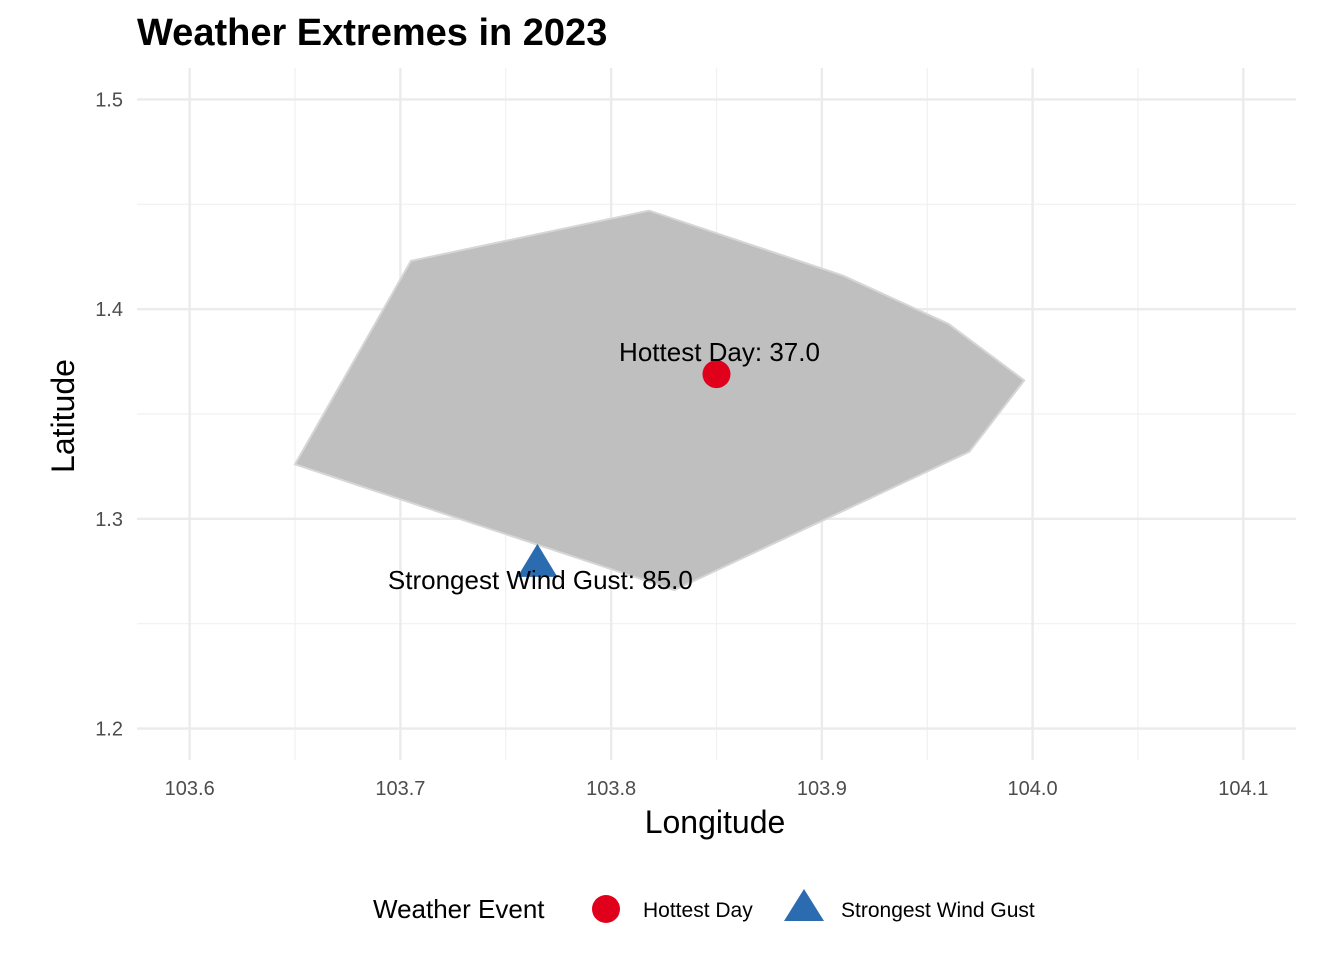 This screenshot has height=960, width=1344. Describe the element at coordinates (716, 374) in the screenshot. I see `point-hottest-day` at that location.